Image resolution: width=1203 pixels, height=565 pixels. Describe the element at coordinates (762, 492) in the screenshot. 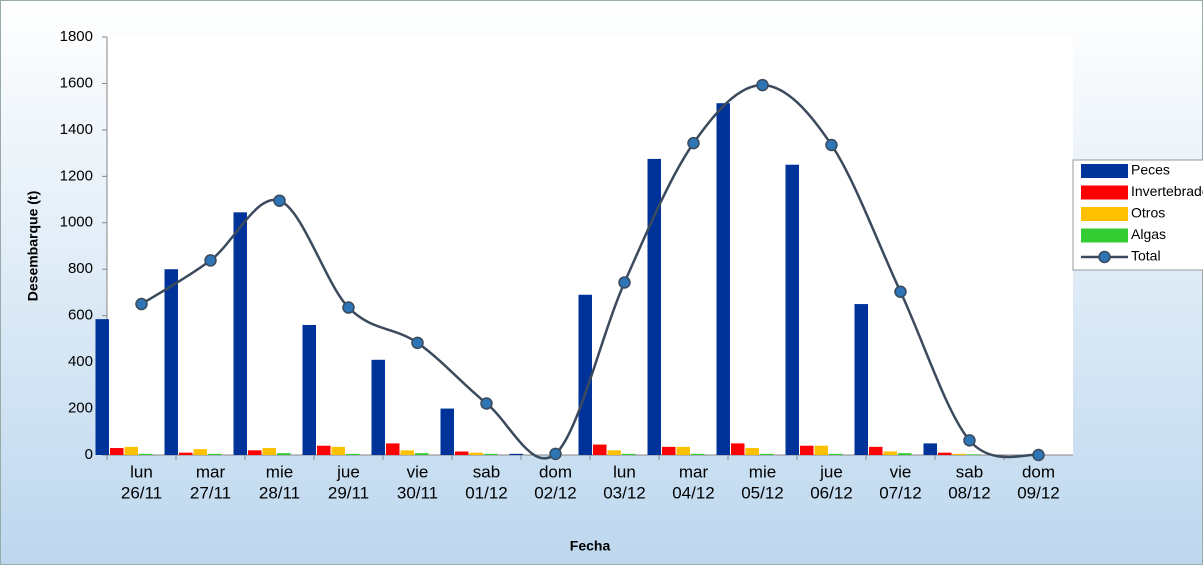

I see `x-tick-label: 05/12` at that location.